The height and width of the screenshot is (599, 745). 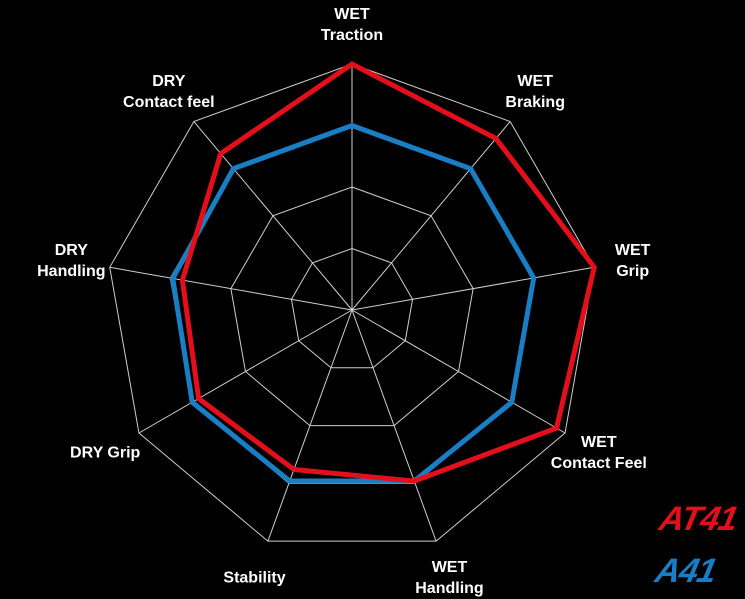 What do you see at coordinates (598, 452) in the screenshot?
I see `axis-label: WET Contact Feel` at bounding box center [598, 452].